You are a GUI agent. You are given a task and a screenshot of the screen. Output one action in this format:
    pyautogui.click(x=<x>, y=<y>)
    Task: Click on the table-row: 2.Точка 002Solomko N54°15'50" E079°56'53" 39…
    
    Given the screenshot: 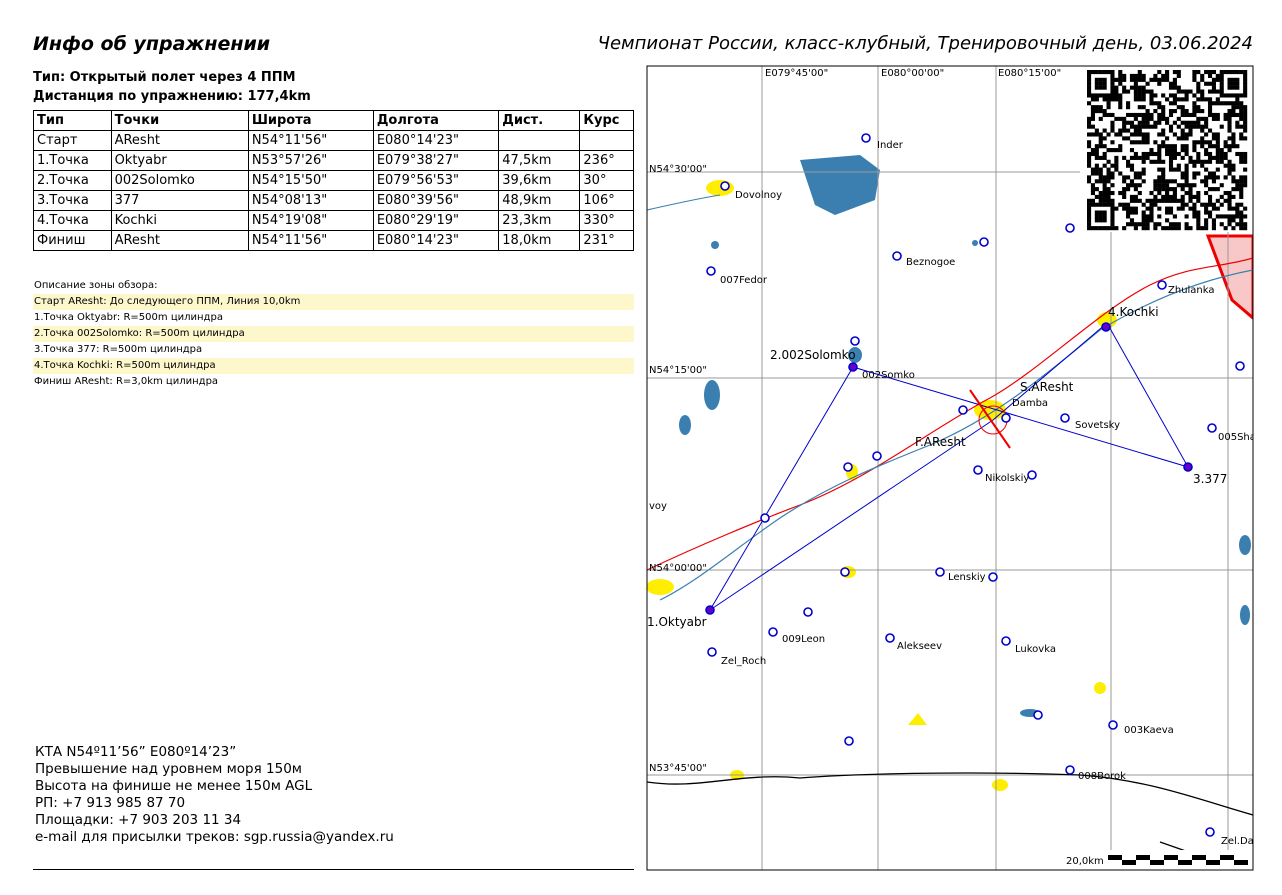 What is the action you would take?
    pyautogui.click(x=333, y=180)
    